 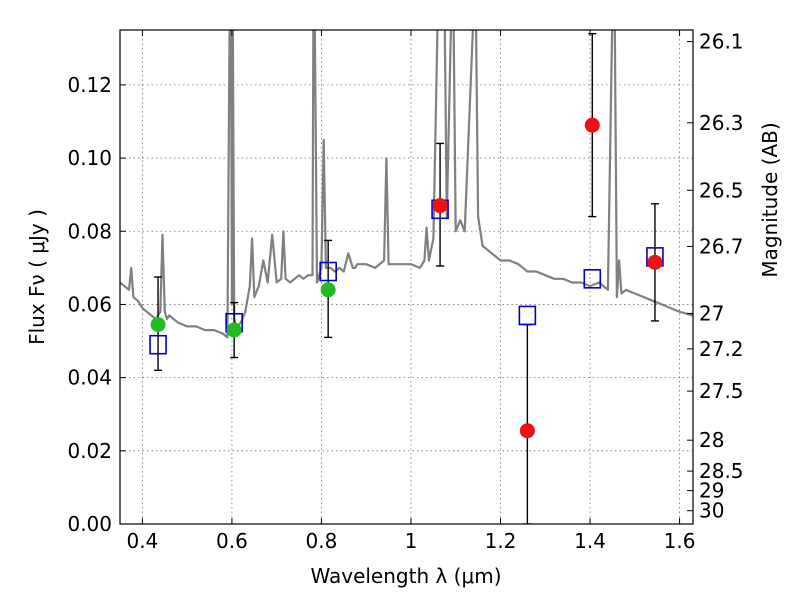 I want to click on y-tick-label: 0.04, so click(x=89, y=378).